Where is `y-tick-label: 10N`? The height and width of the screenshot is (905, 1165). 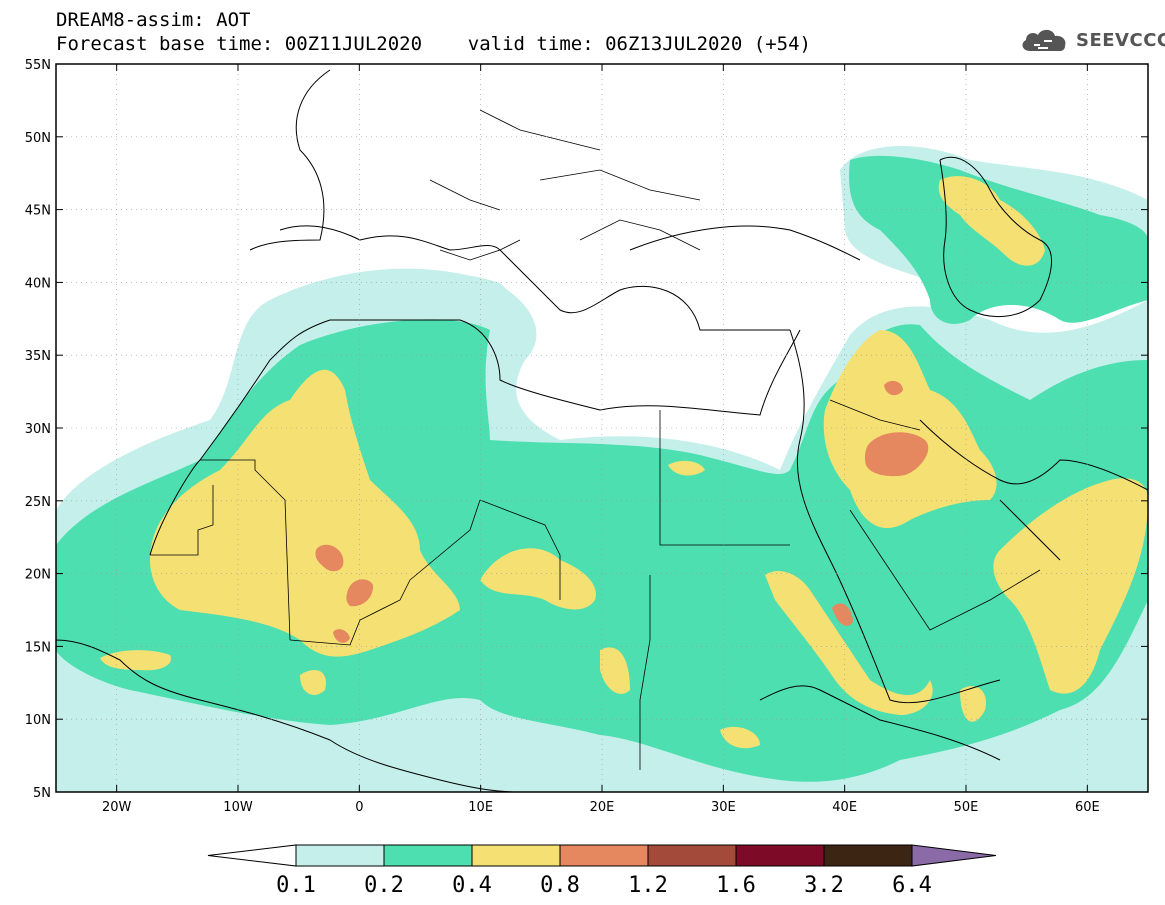
y-tick-label: 10N is located at coordinates (38, 720).